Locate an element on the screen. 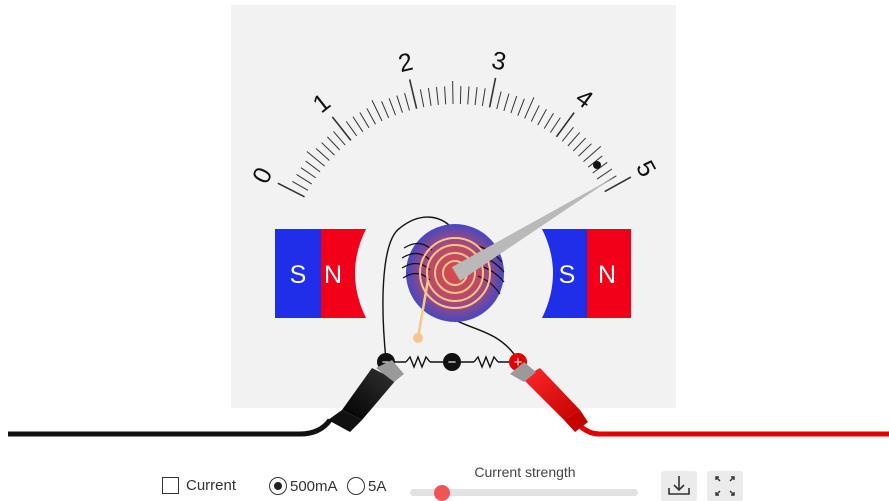  fullscreen-icon is located at coordinates (725, 486).